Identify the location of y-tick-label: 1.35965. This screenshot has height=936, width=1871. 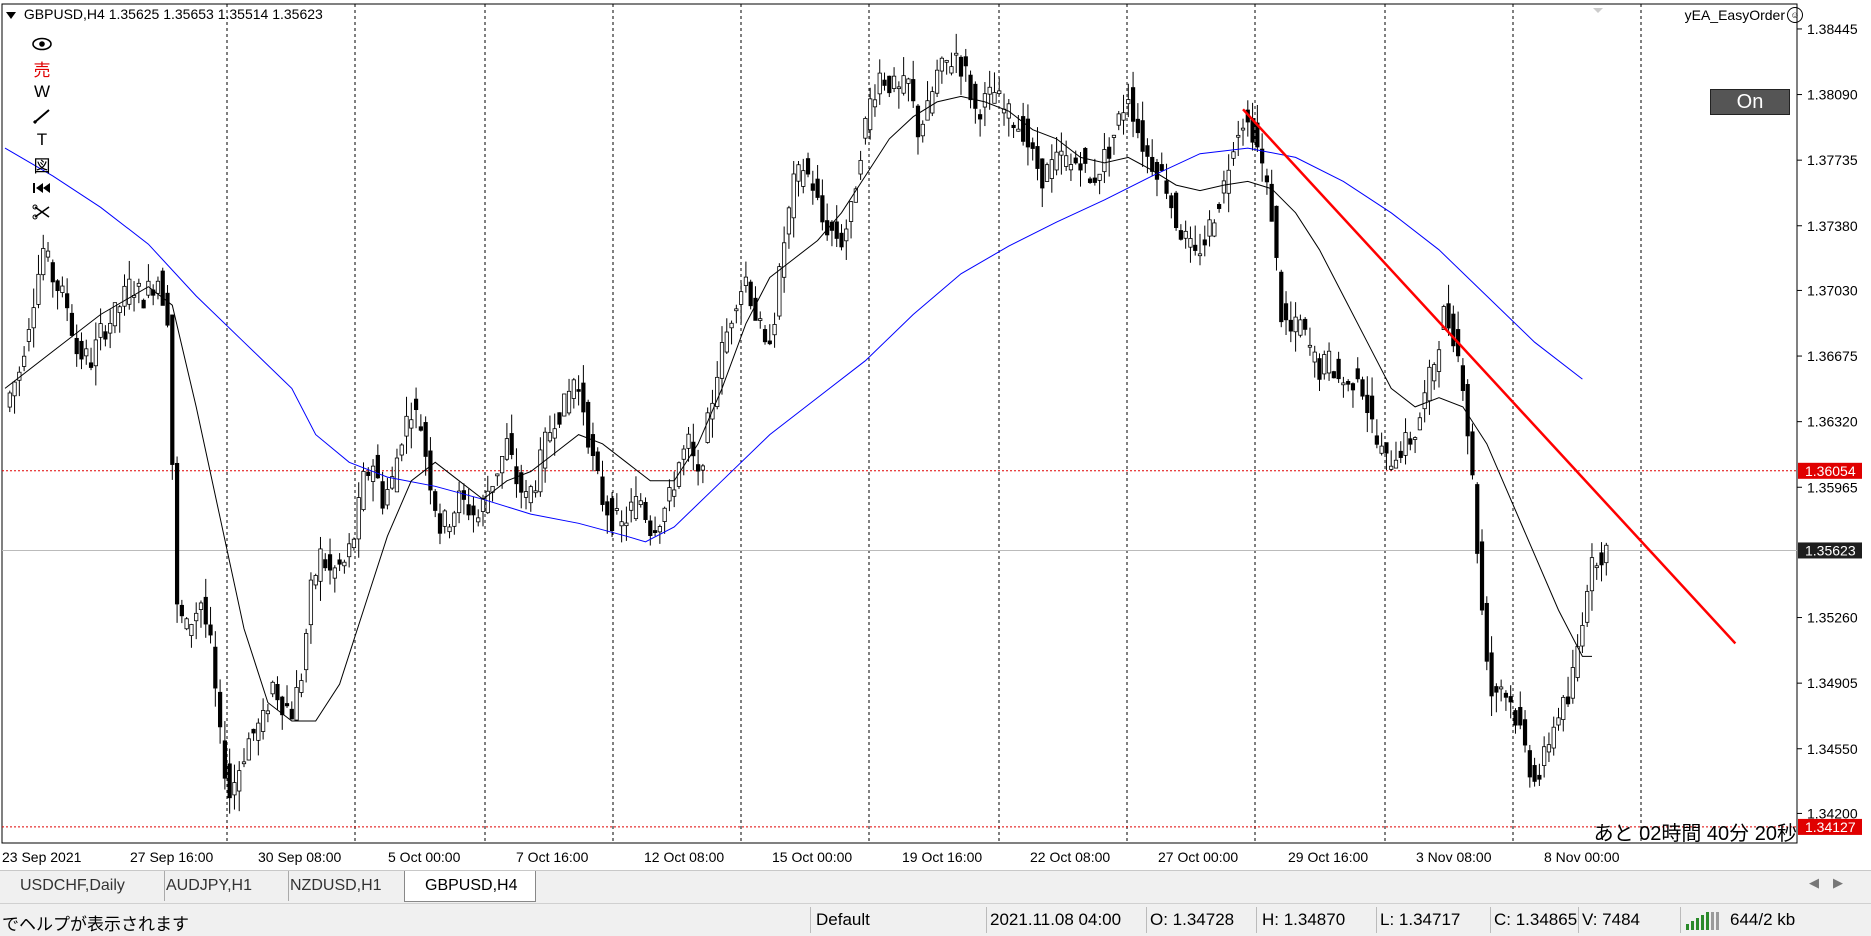
(1832, 487).